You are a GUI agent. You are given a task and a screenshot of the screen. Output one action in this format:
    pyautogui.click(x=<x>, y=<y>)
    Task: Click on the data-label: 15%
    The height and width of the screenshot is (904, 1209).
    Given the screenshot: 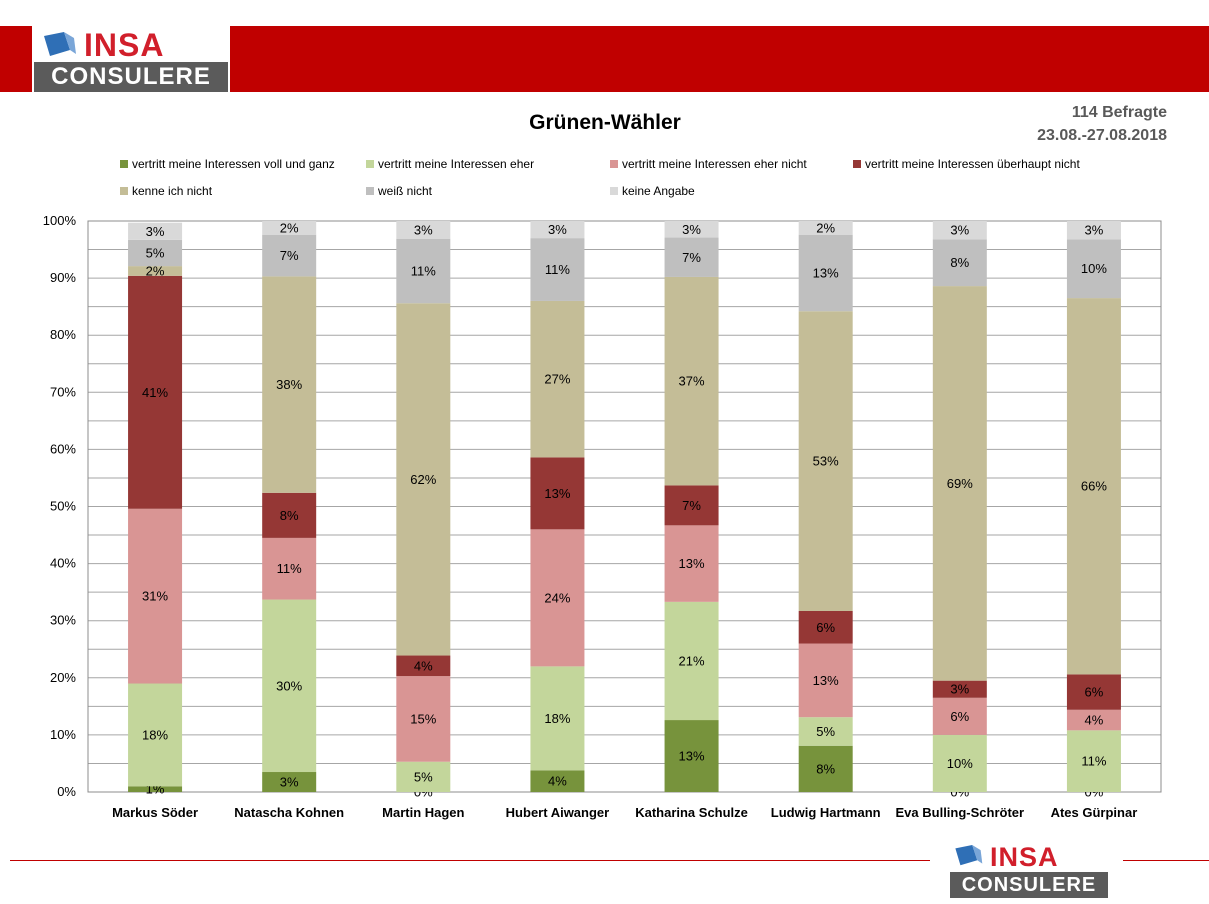 What is the action you would take?
    pyautogui.click(x=423, y=718)
    